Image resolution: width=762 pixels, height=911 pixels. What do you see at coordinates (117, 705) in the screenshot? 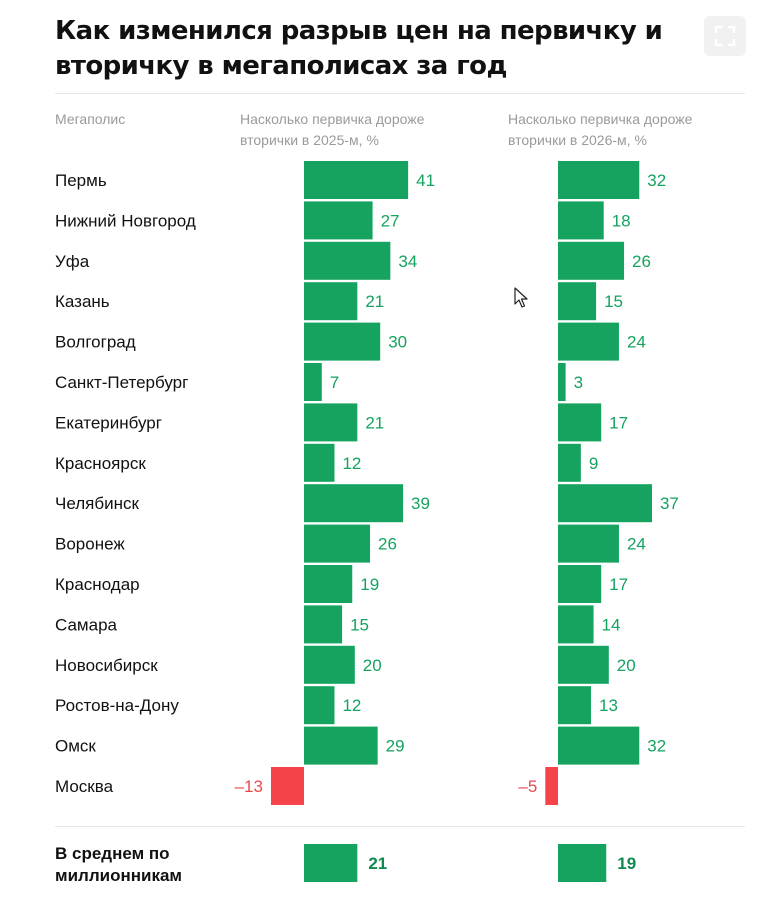
I see `row-label: Ростов-на-Дону` at bounding box center [117, 705].